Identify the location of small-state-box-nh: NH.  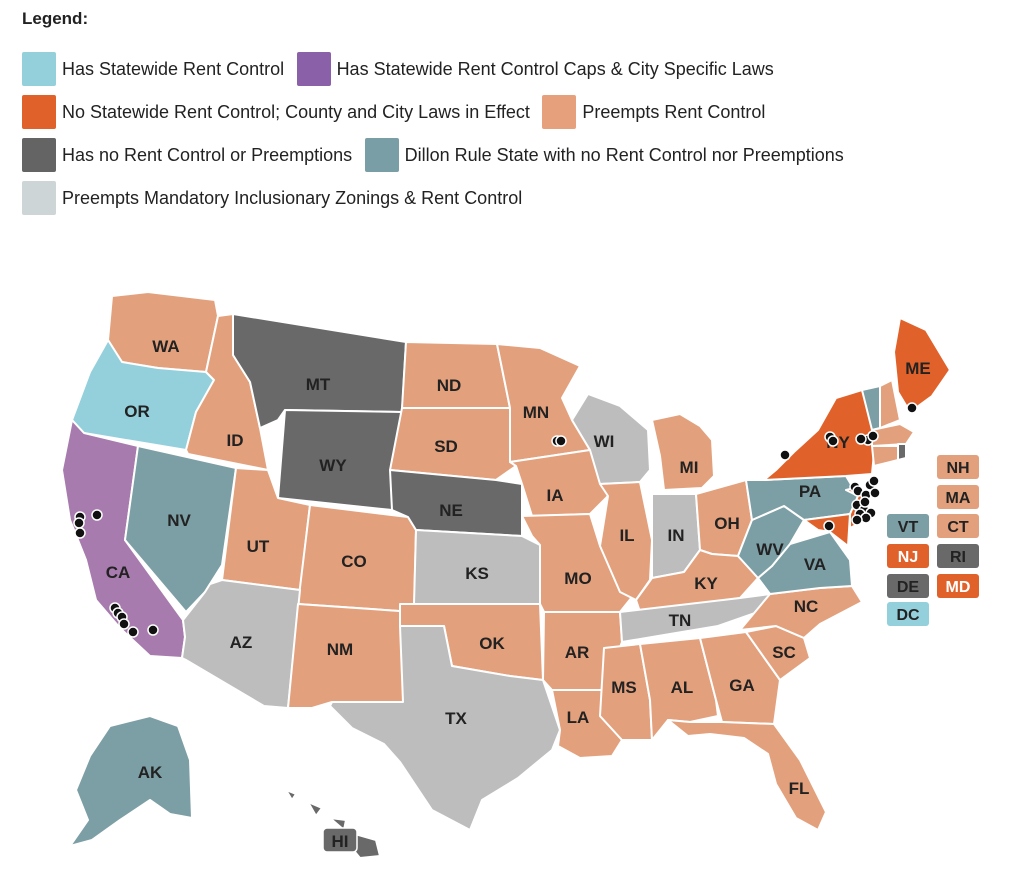
(958, 467).